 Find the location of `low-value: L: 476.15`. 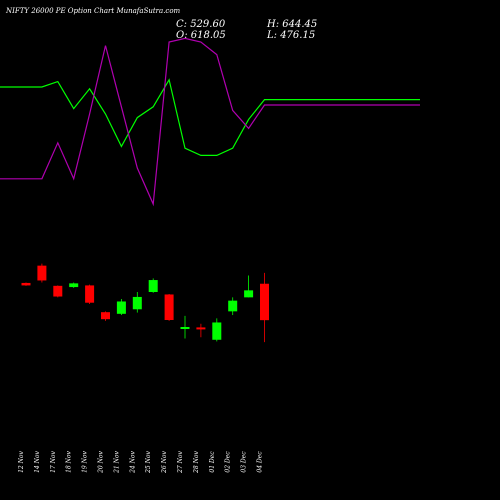

low-value: L: 476.15 is located at coordinates (291, 35).